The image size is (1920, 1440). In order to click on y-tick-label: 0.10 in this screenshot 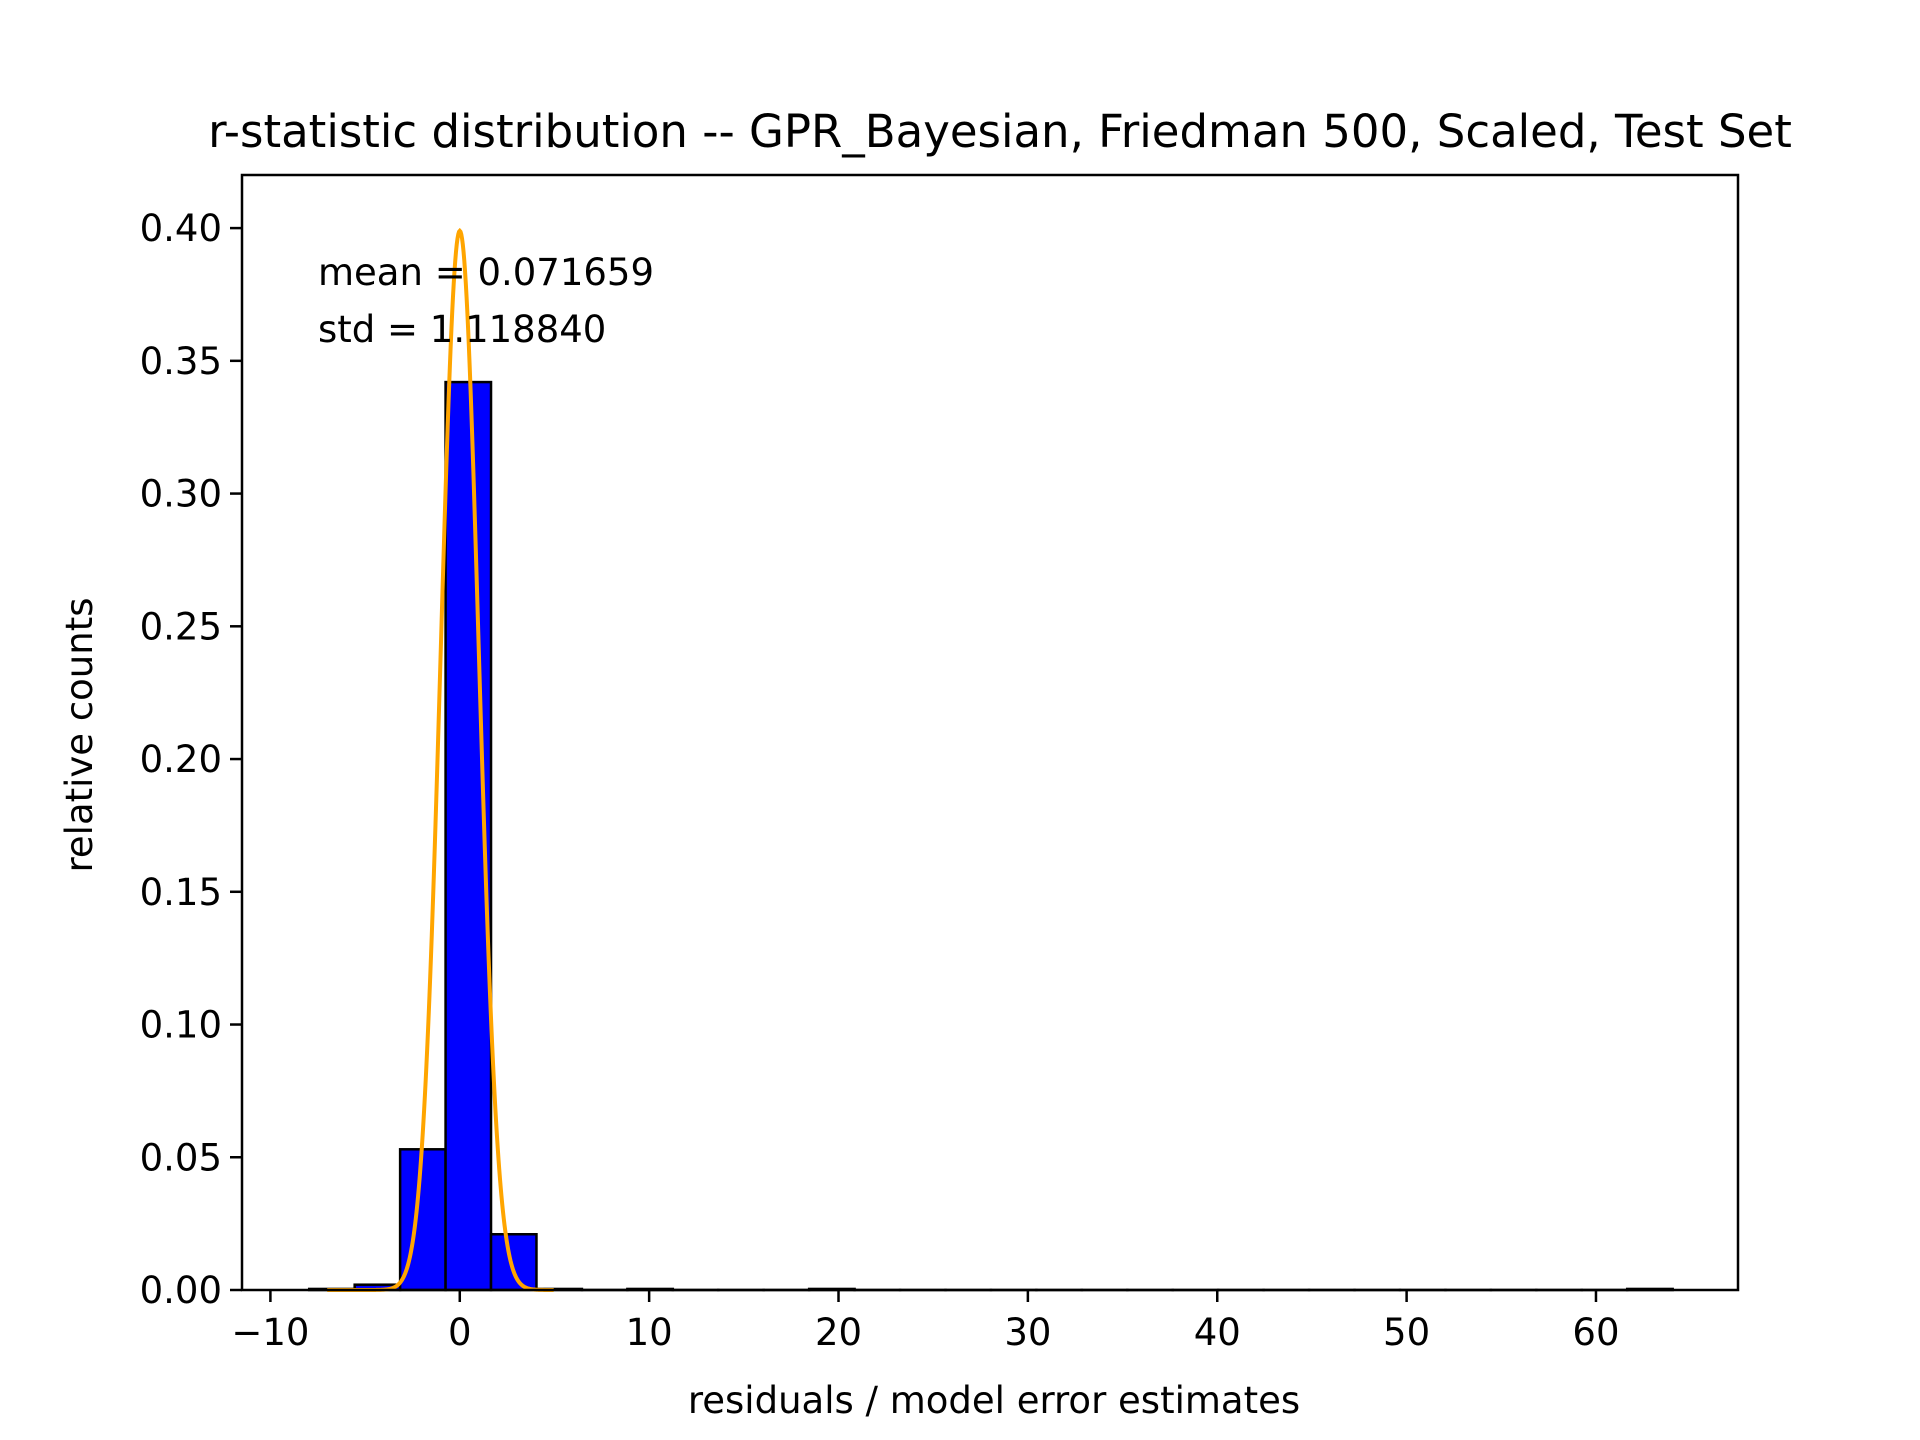, I will do `click(181, 1025)`.